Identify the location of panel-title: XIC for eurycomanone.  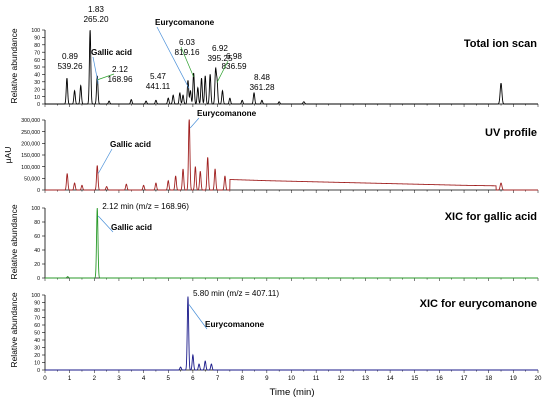
(478, 304).